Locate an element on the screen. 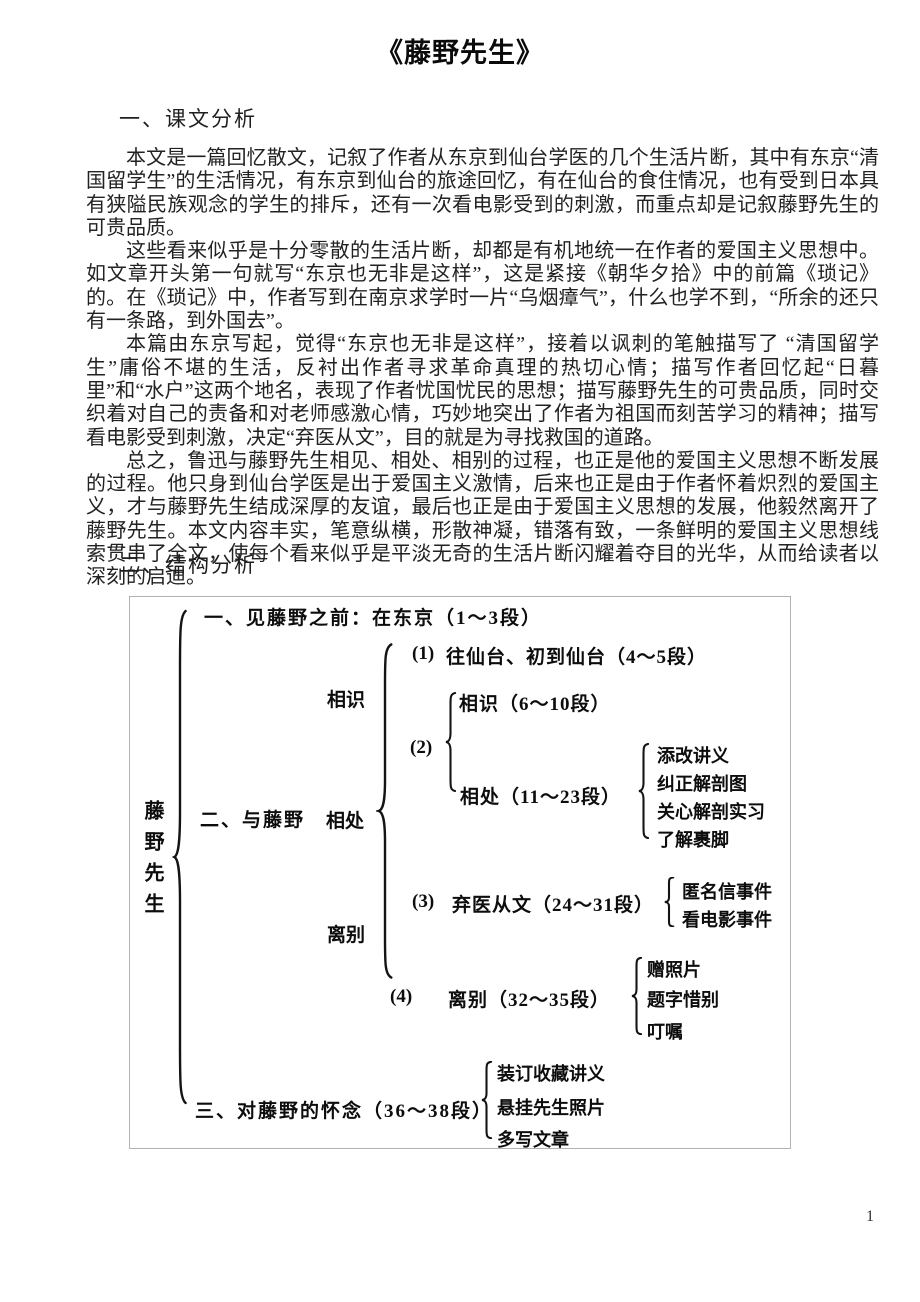 The width and height of the screenshot is (920, 1302). together-detail-3: 关心解剖实习 is located at coordinates (711, 812).